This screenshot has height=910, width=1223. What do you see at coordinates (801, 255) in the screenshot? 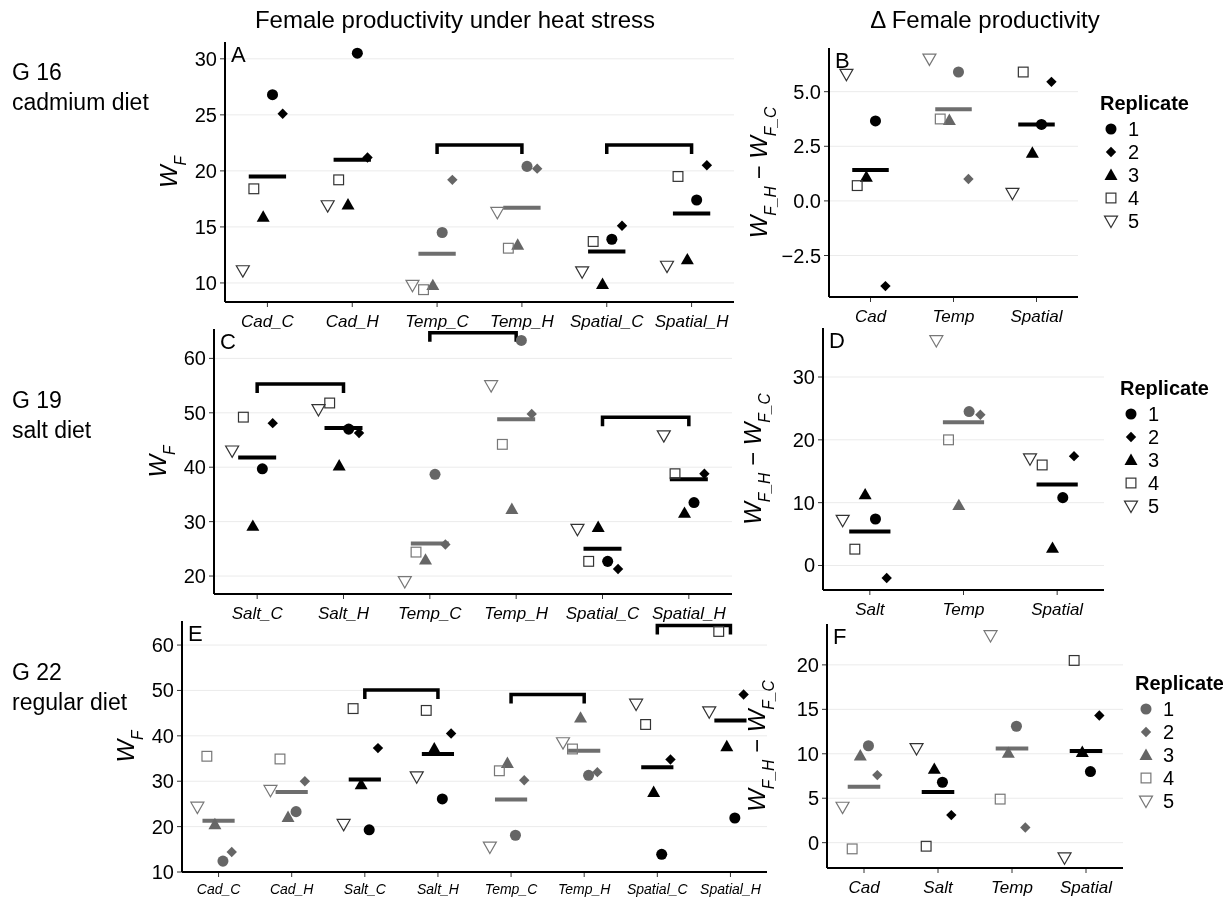
I see `y-tick-label: −2.5` at bounding box center [801, 255].